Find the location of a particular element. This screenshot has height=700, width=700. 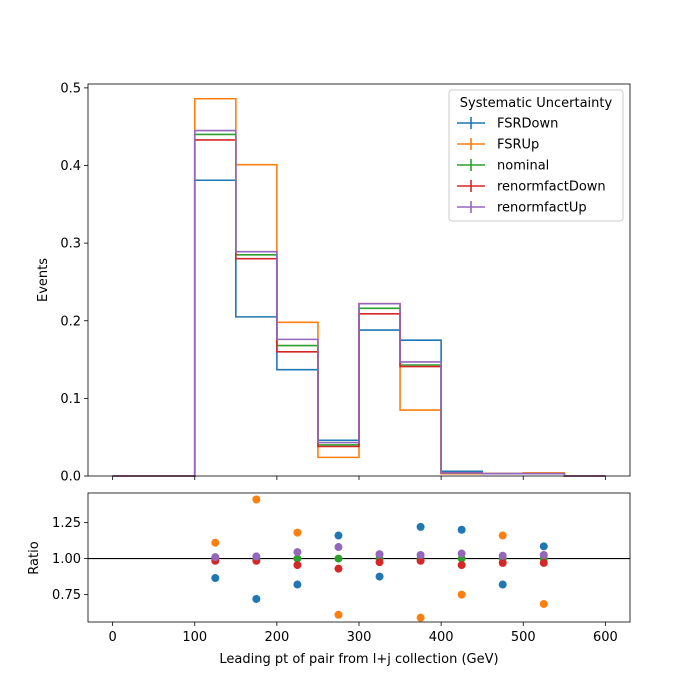

ratio-x-axis-ticks: 0 100 200 300 400 500 600 is located at coordinates (363, 633).